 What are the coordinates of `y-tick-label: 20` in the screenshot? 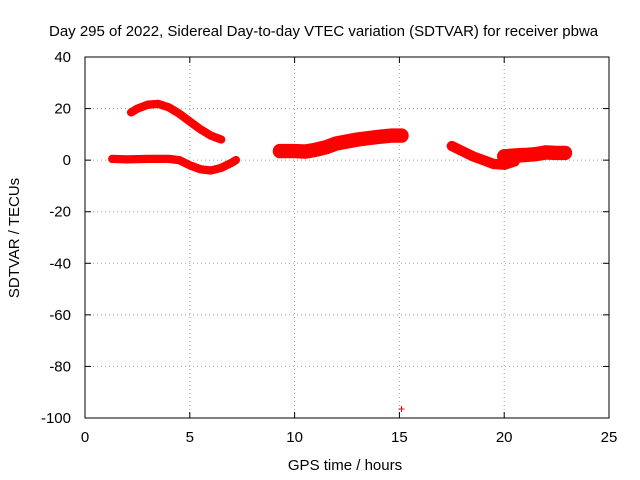 It's located at (62, 109).